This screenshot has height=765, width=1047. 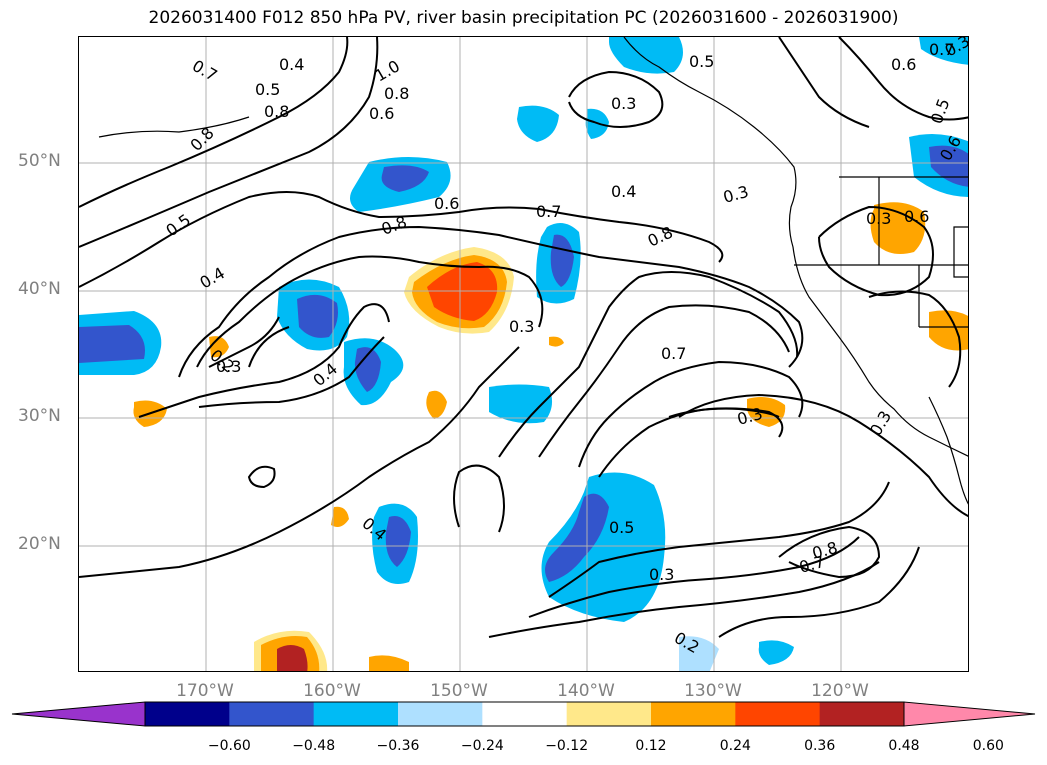 I want to click on anomaly-blue-top-center, so click(x=646, y=55).